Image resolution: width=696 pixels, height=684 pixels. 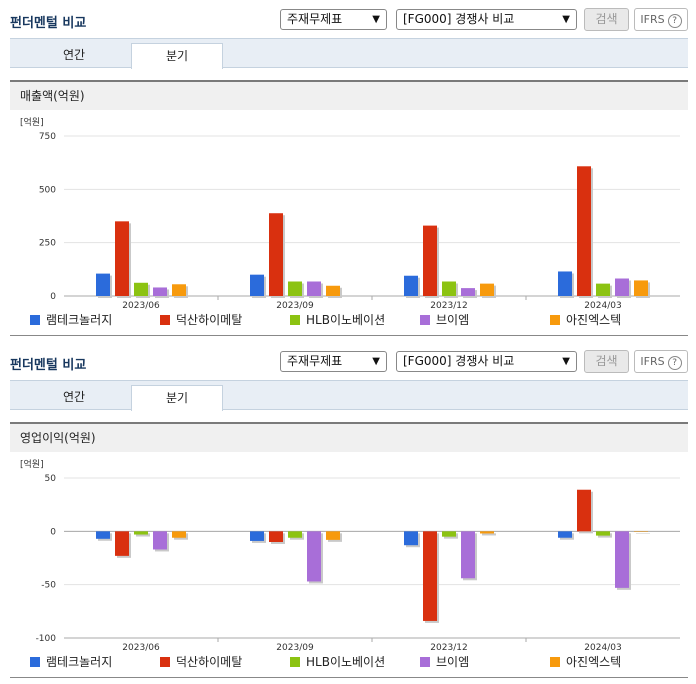 What do you see at coordinates (349, 95) in the screenshot?
I see `metric-header: 매출액(억원)` at bounding box center [349, 95].